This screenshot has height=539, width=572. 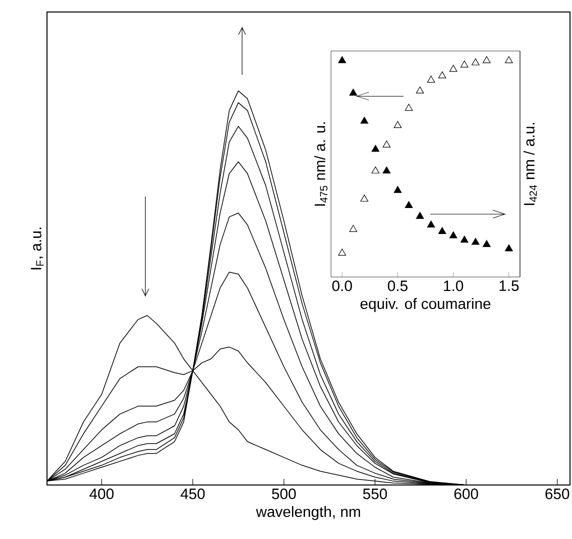 I want to click on y-axis-title: I$_{475}$ nm/ a. u., so click(x=321, y=164).